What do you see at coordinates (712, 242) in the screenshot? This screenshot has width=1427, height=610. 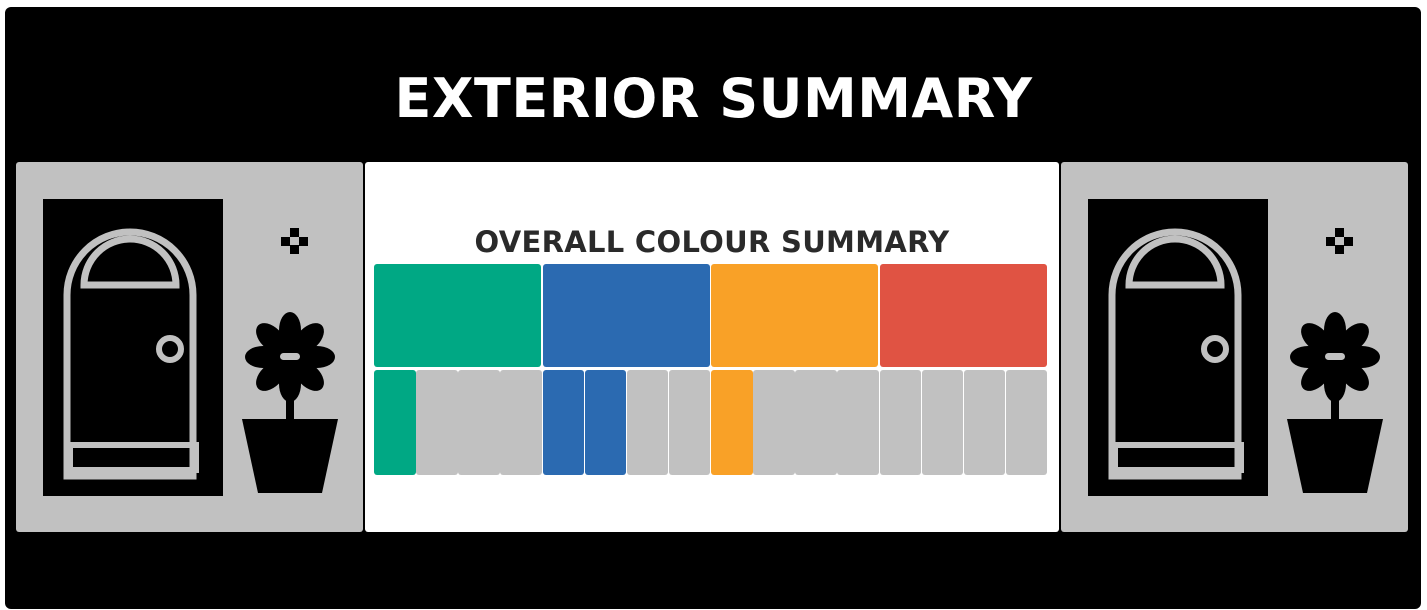 I see `colour-summary-title: OVERALL COLOUR SUMMARY` at bounding box center [712, 242].